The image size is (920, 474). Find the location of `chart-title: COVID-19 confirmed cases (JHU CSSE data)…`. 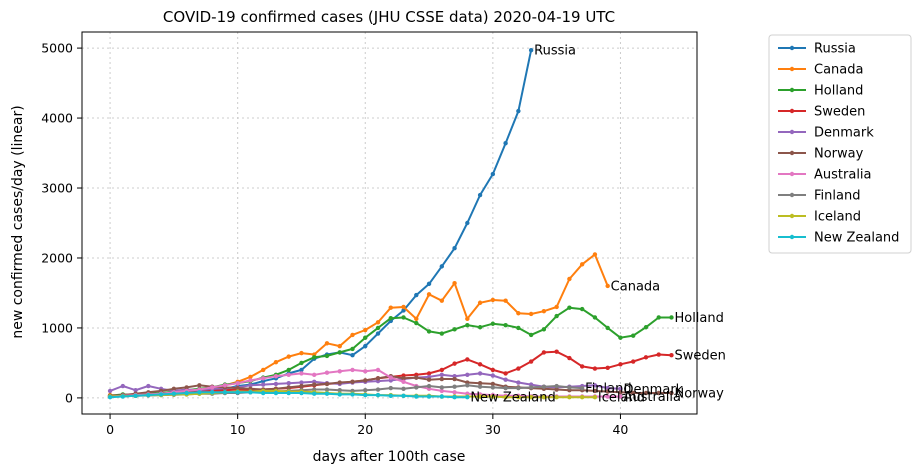

chart-title: COVID-19 confirmed cases (JHU CSSE data)… is located at coordinates (389, 17).